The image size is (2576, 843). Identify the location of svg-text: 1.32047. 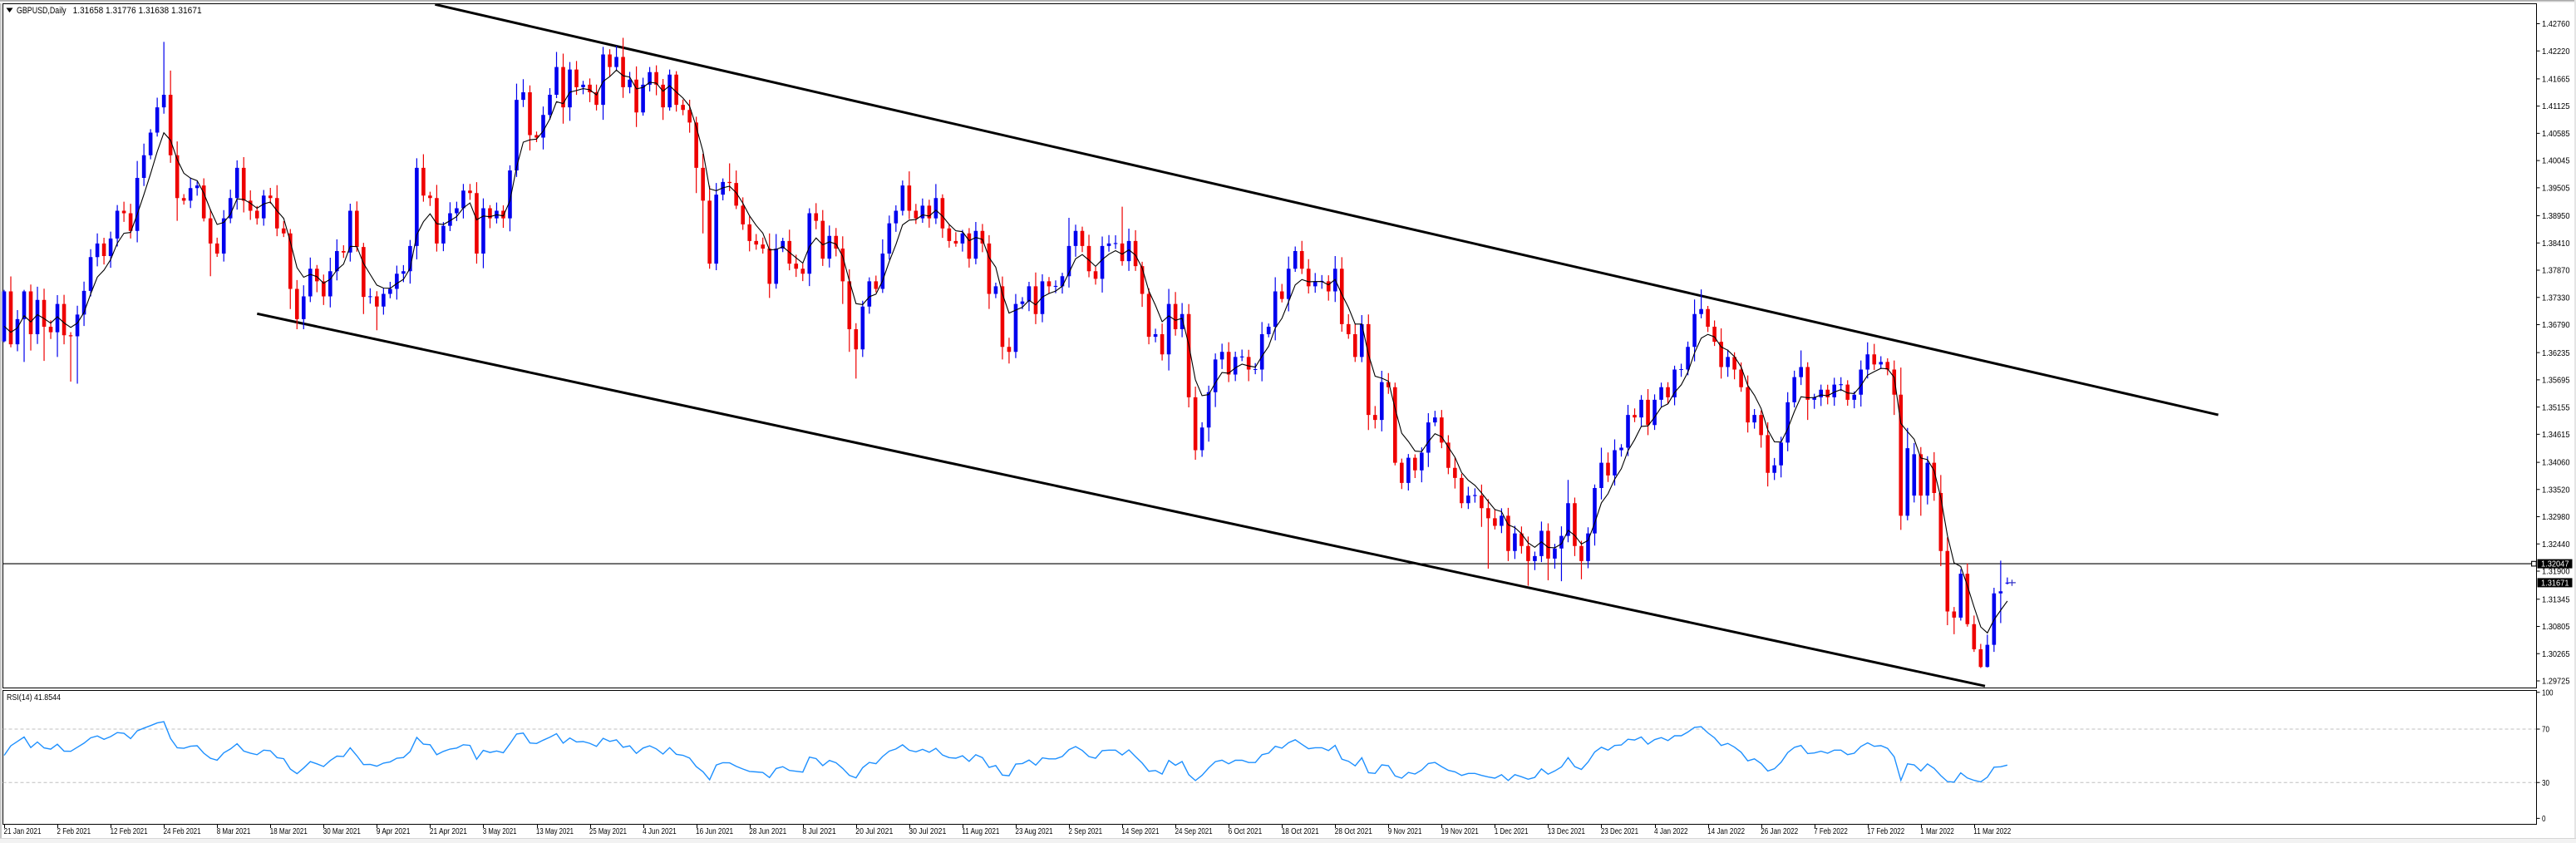
(2555, 564).